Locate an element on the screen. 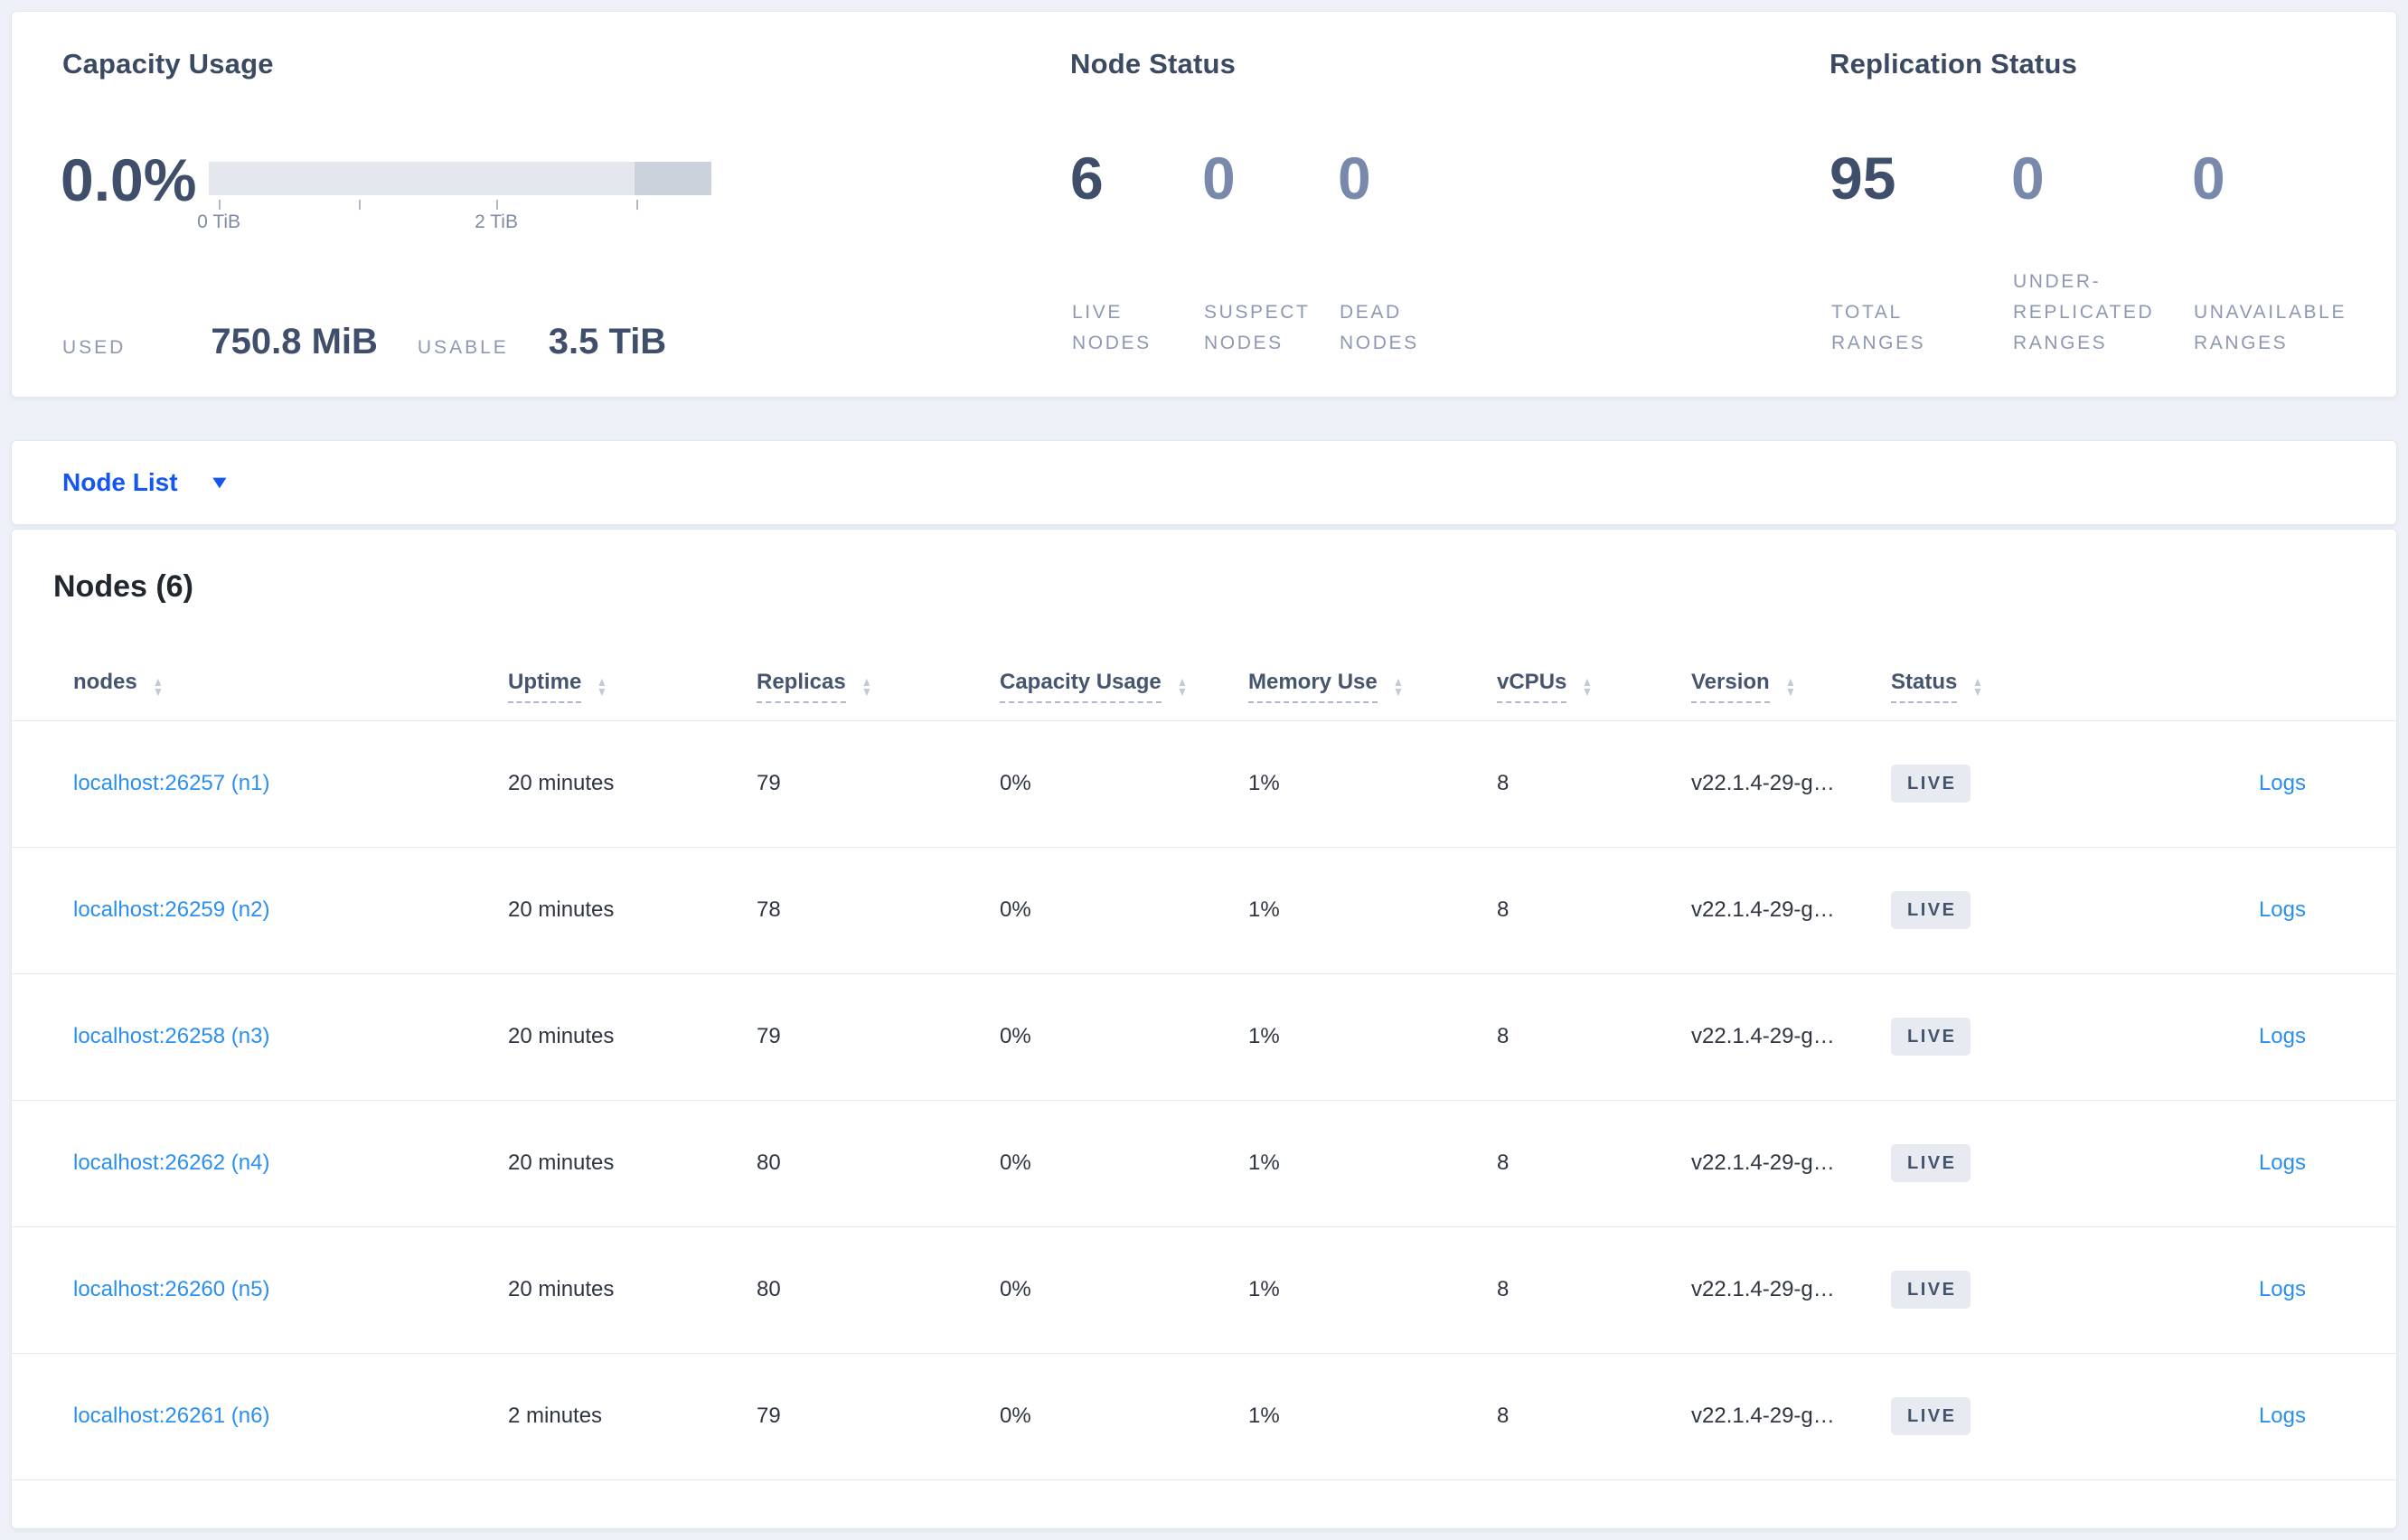  node-status-stat: 6 LIVE NODES is located at coordinates (1133, 251).